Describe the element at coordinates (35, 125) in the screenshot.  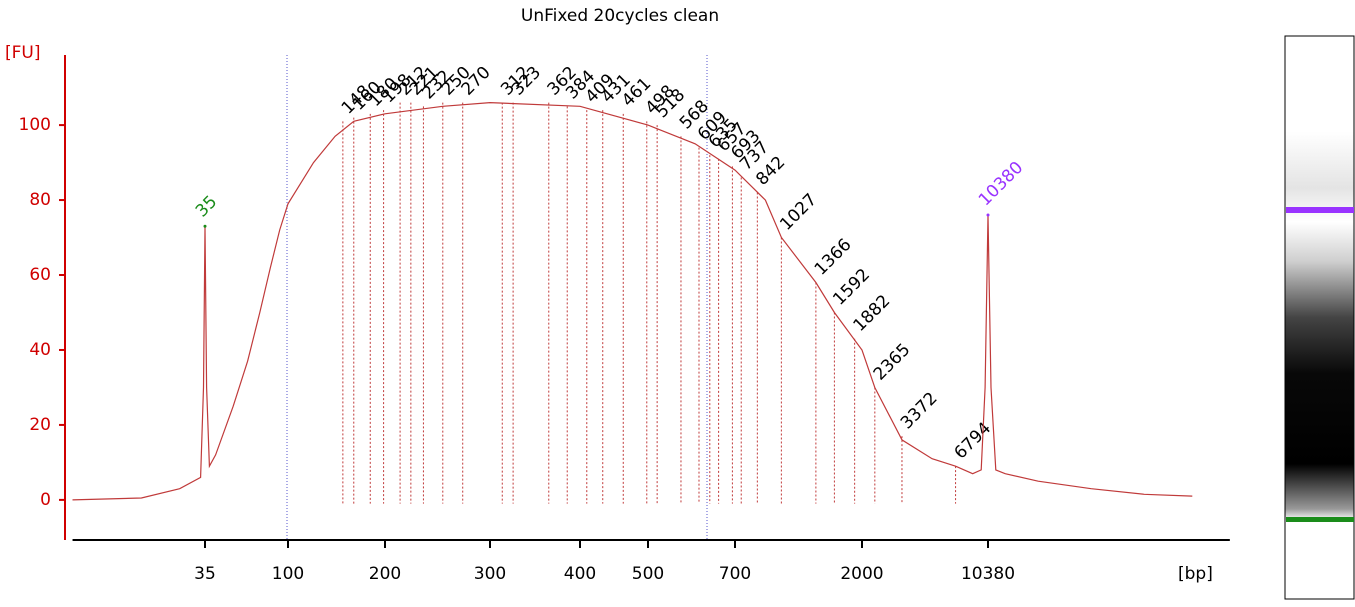
I see `y-tick-label: 100` at that location.